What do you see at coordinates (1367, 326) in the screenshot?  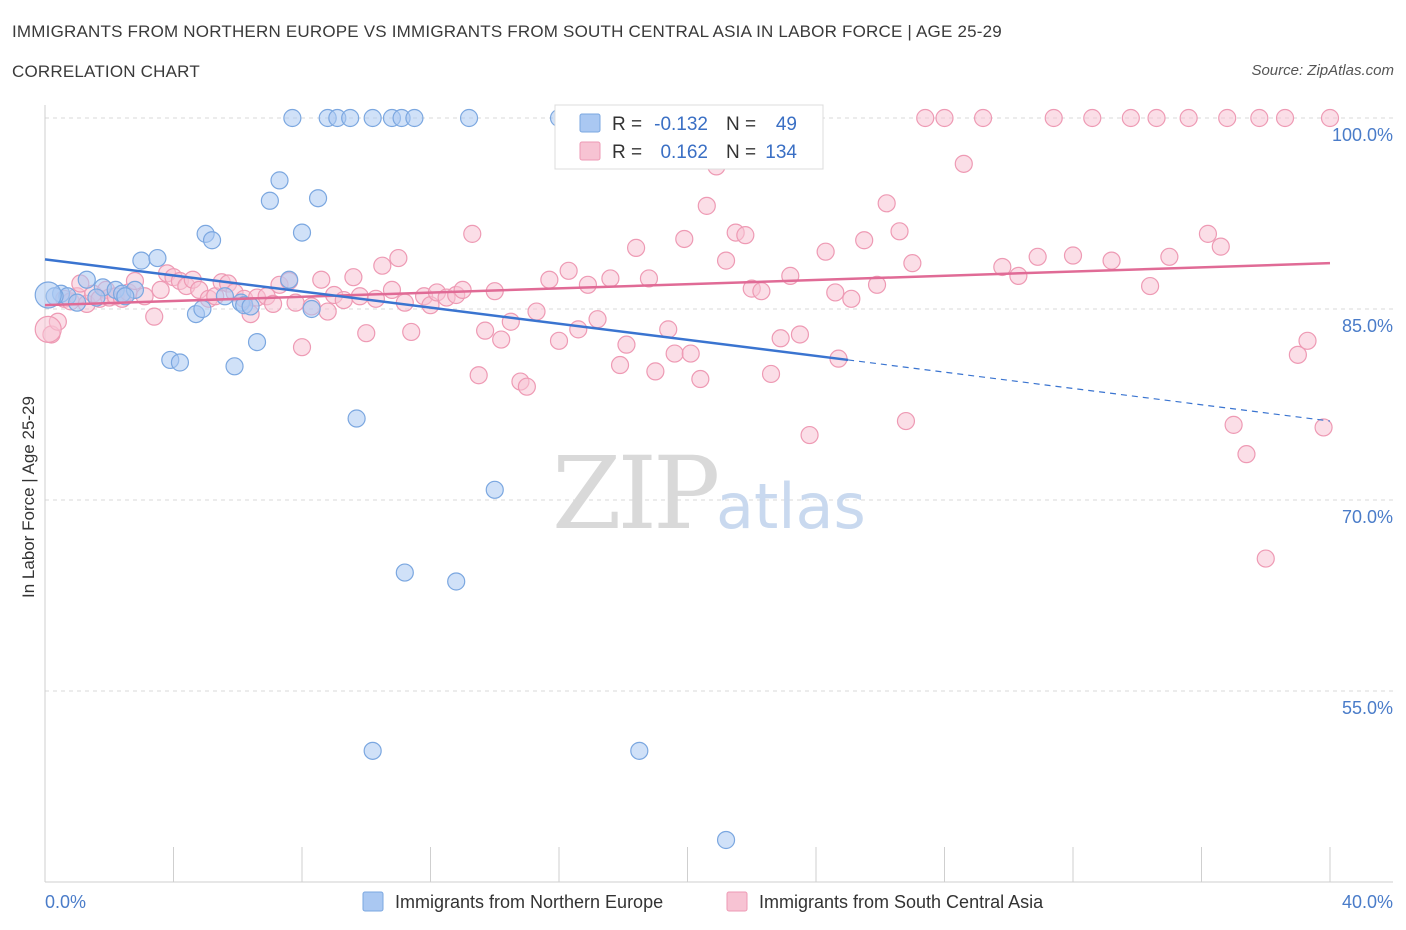 I see `y-tick-label: 85.0%` at bounding box center [1367, 326].